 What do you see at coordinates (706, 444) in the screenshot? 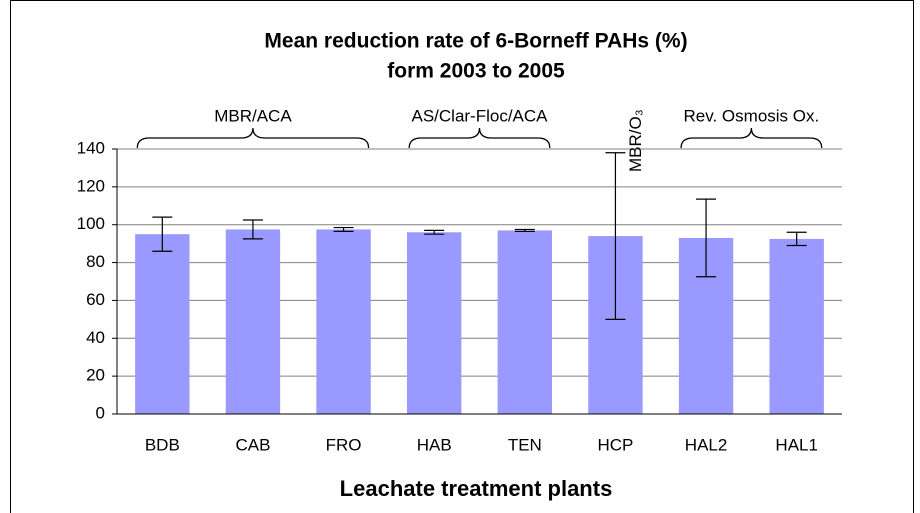
I see `x-tick-label: HAL2` at bounding box center [706, 444].